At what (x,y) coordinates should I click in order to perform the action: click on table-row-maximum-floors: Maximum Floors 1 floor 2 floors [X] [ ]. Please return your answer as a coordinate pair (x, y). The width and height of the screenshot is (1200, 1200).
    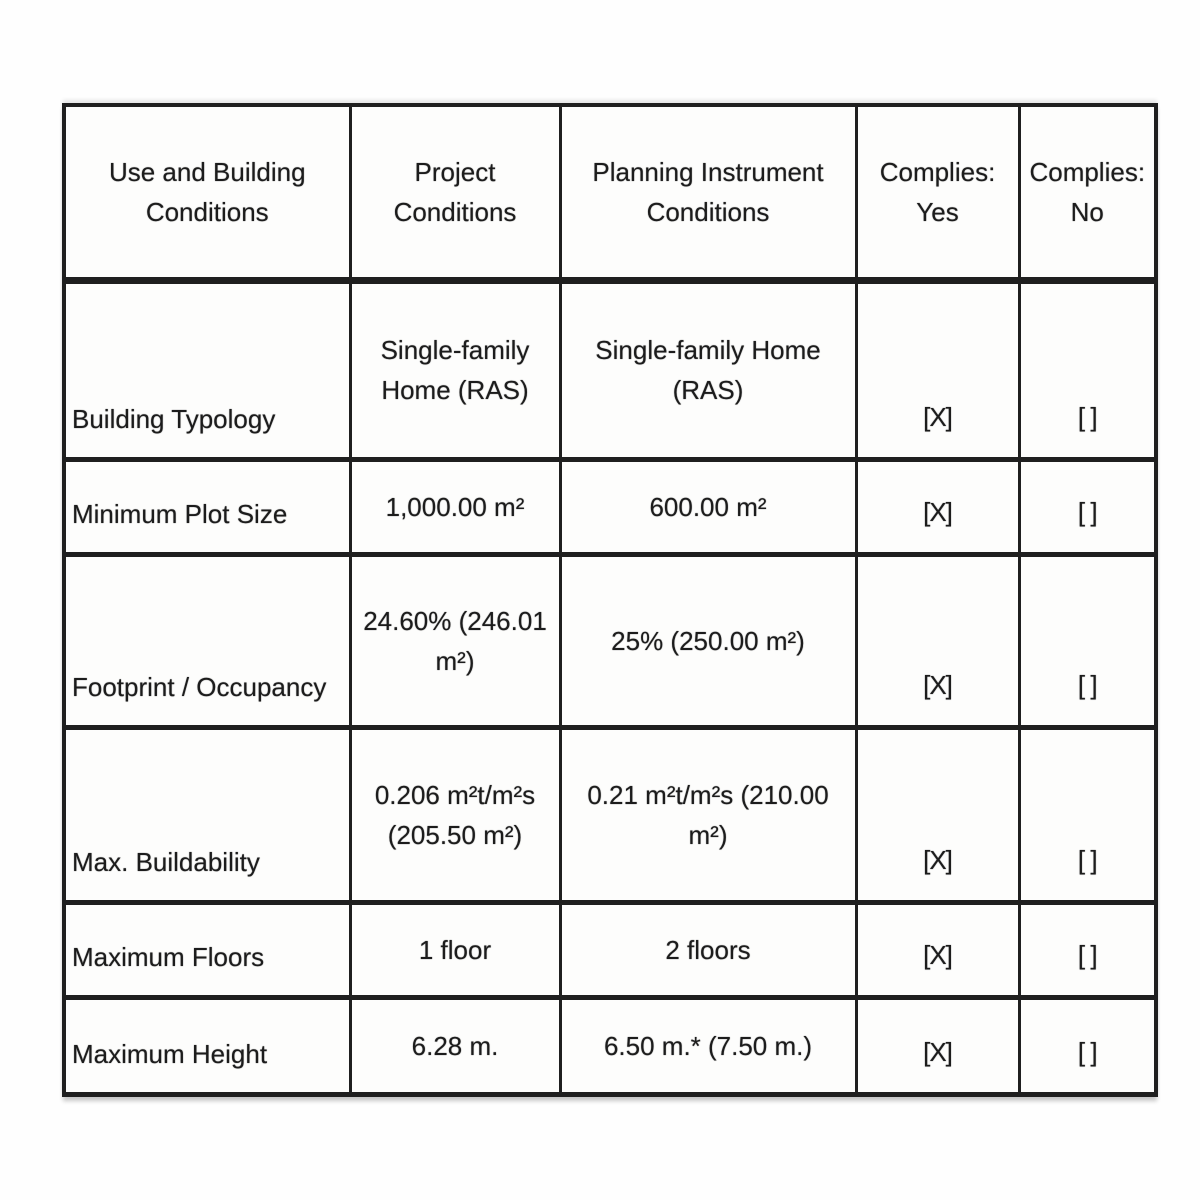
    Looking at the image, I should click on (610, 950).